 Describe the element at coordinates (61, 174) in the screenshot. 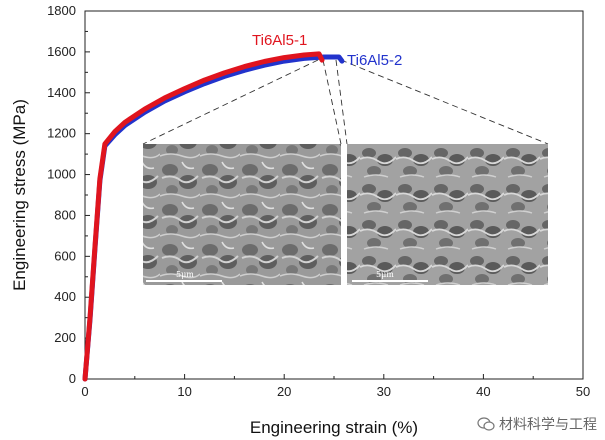

I see `y-tick-label: 1000` at that location.